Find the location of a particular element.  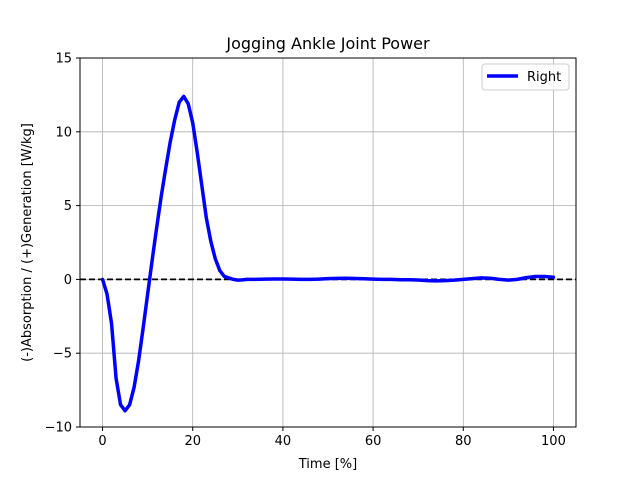

x-tick-label-5: 100 is located at coordinates (553, 441).